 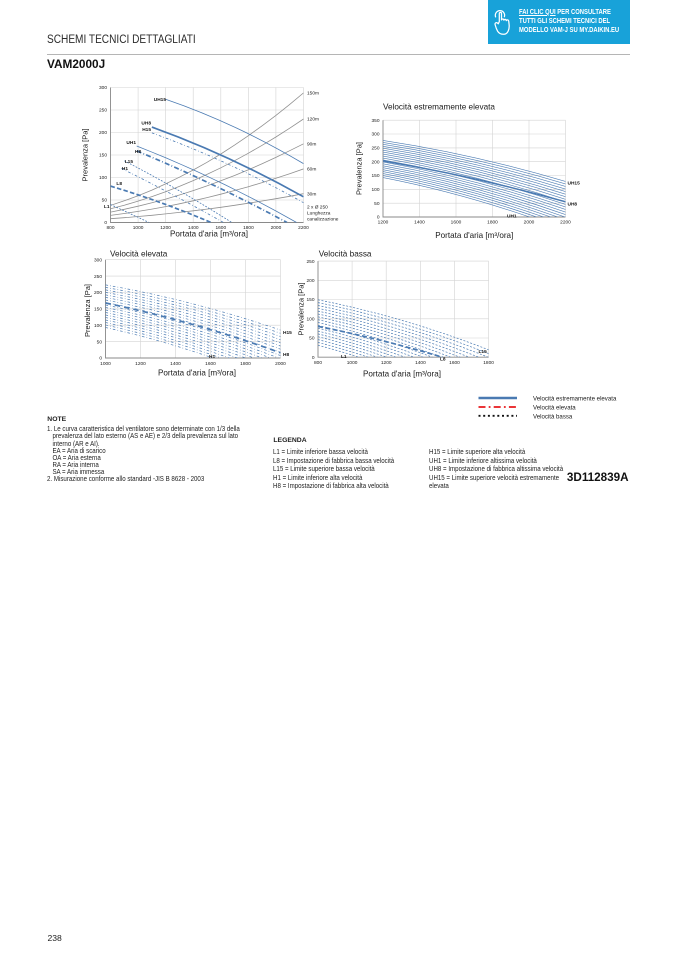 I want to click on svg-text: 30m, so click(x=311, y=195).